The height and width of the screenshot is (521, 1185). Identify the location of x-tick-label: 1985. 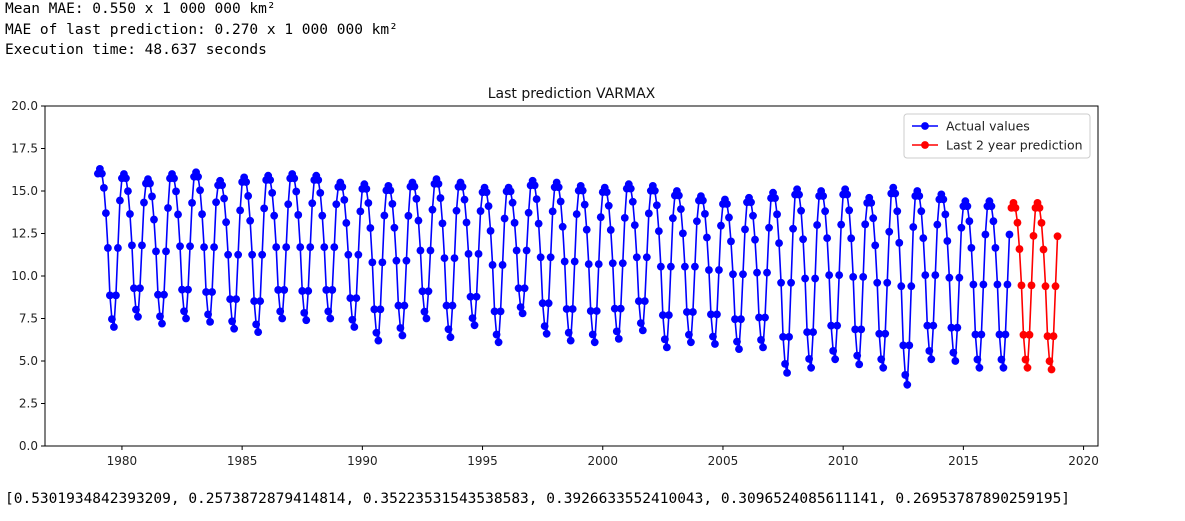
(242, 461).